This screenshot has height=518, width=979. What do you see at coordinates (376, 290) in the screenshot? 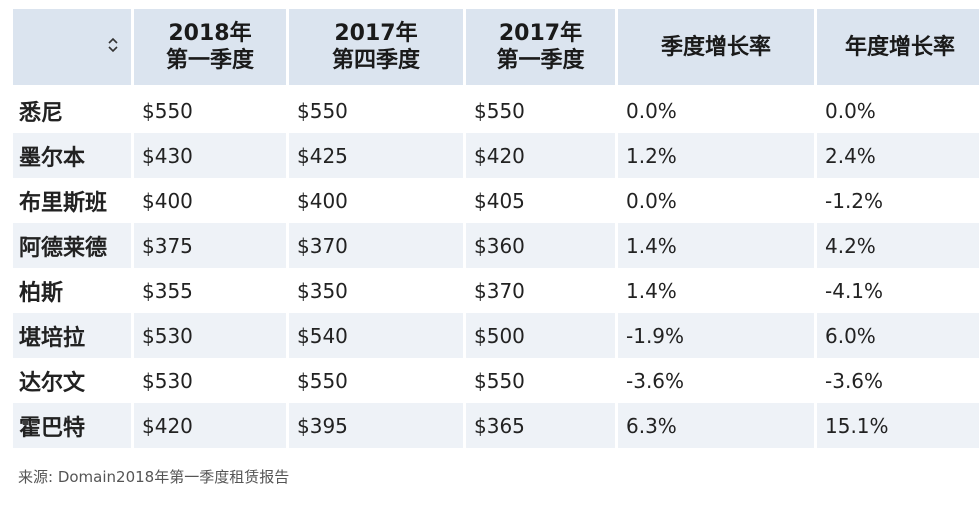
I see `value-cell: $350` at bounding box center [376, 290].